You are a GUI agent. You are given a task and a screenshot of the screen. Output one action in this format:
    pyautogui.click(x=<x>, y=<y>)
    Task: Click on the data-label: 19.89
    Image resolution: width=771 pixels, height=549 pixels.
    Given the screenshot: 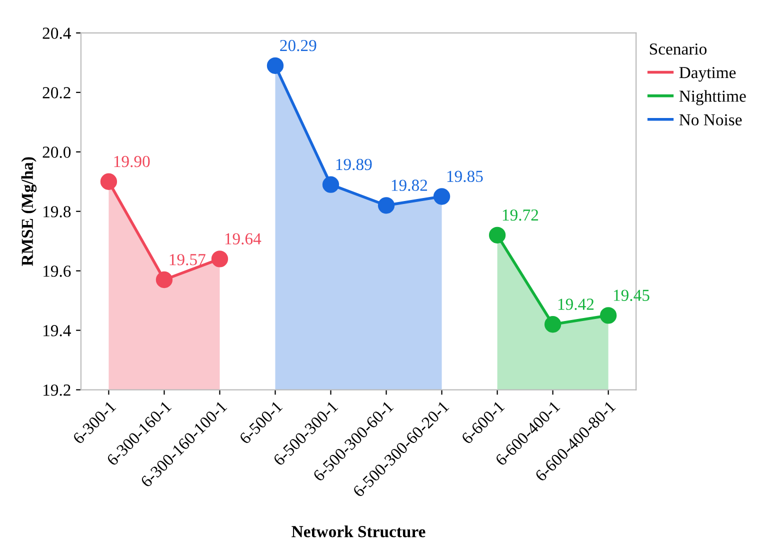 What is the action you would take?
    pyautogui.click(x=354, y=164)
    